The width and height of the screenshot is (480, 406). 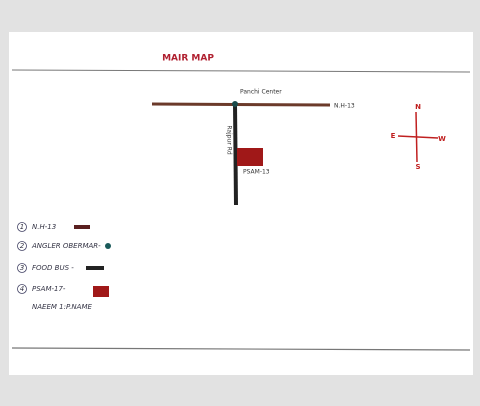 I want to click on main-road, so click(x=241, y=104).